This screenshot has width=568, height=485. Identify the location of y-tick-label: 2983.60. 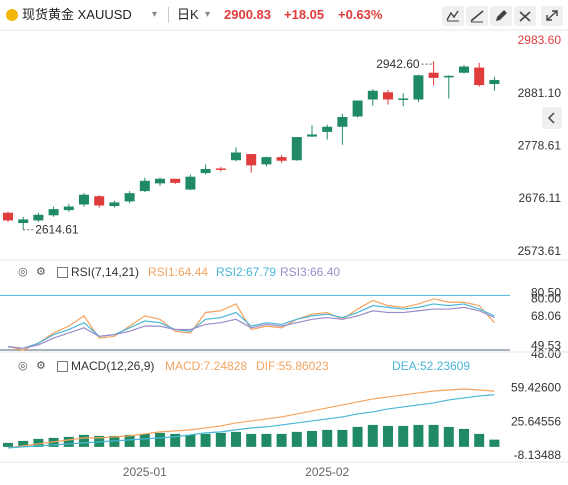
(540, 40).